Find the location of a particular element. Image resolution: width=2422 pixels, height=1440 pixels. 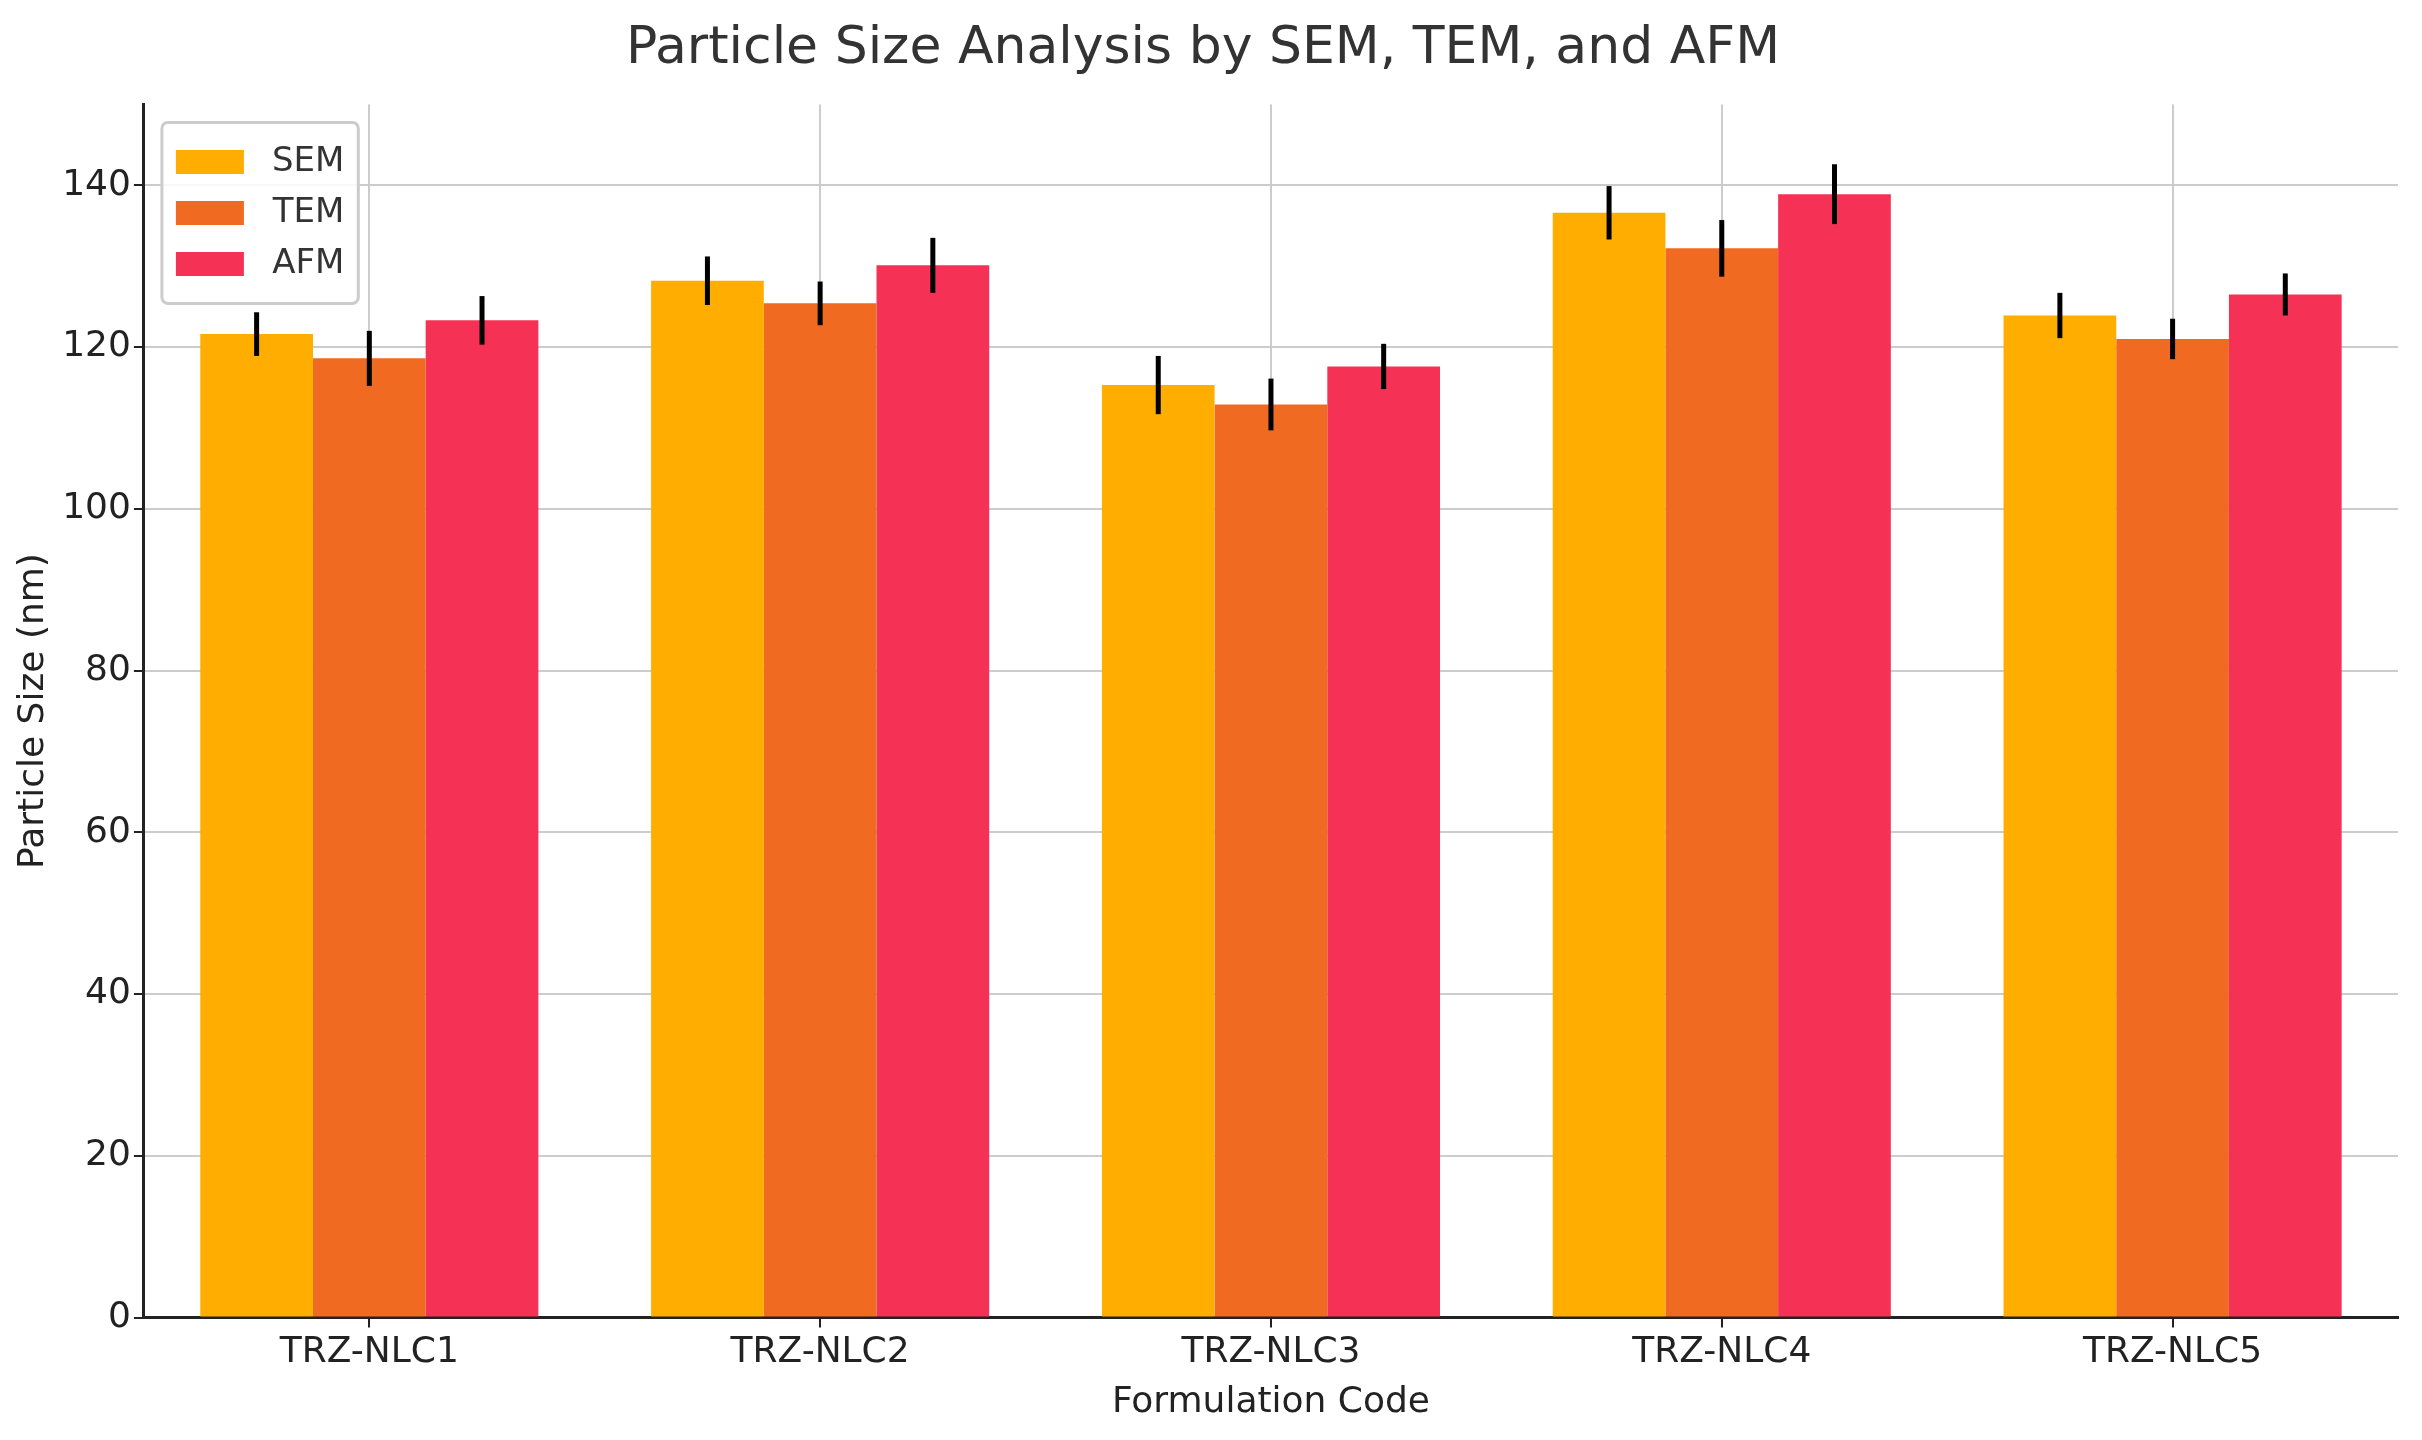

y-tick-label: 100 is located at coordinates (96, 506).